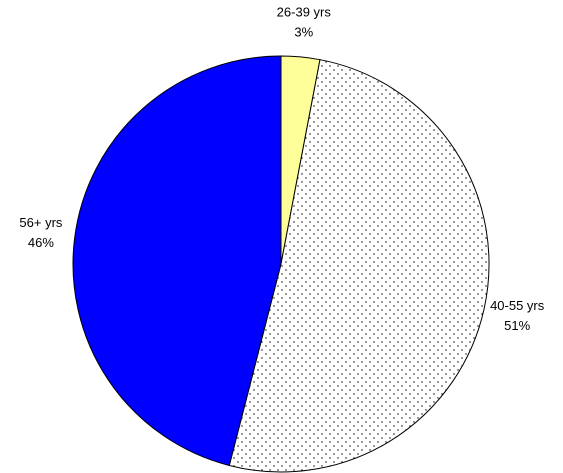  Describe the element at coordinates (41, 242) in the screenshot. I see `slice-value-label: 46%` at that location.